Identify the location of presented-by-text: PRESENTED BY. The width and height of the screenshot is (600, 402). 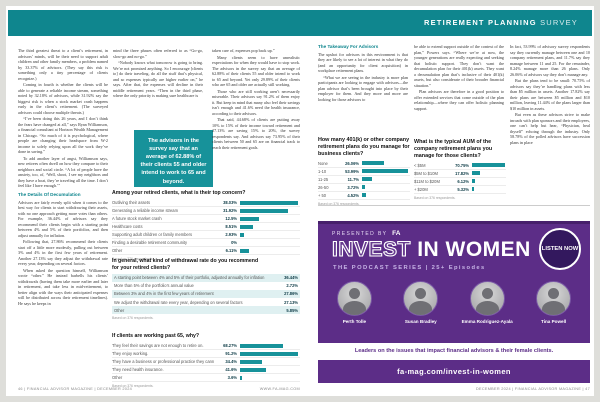
(360, 234).